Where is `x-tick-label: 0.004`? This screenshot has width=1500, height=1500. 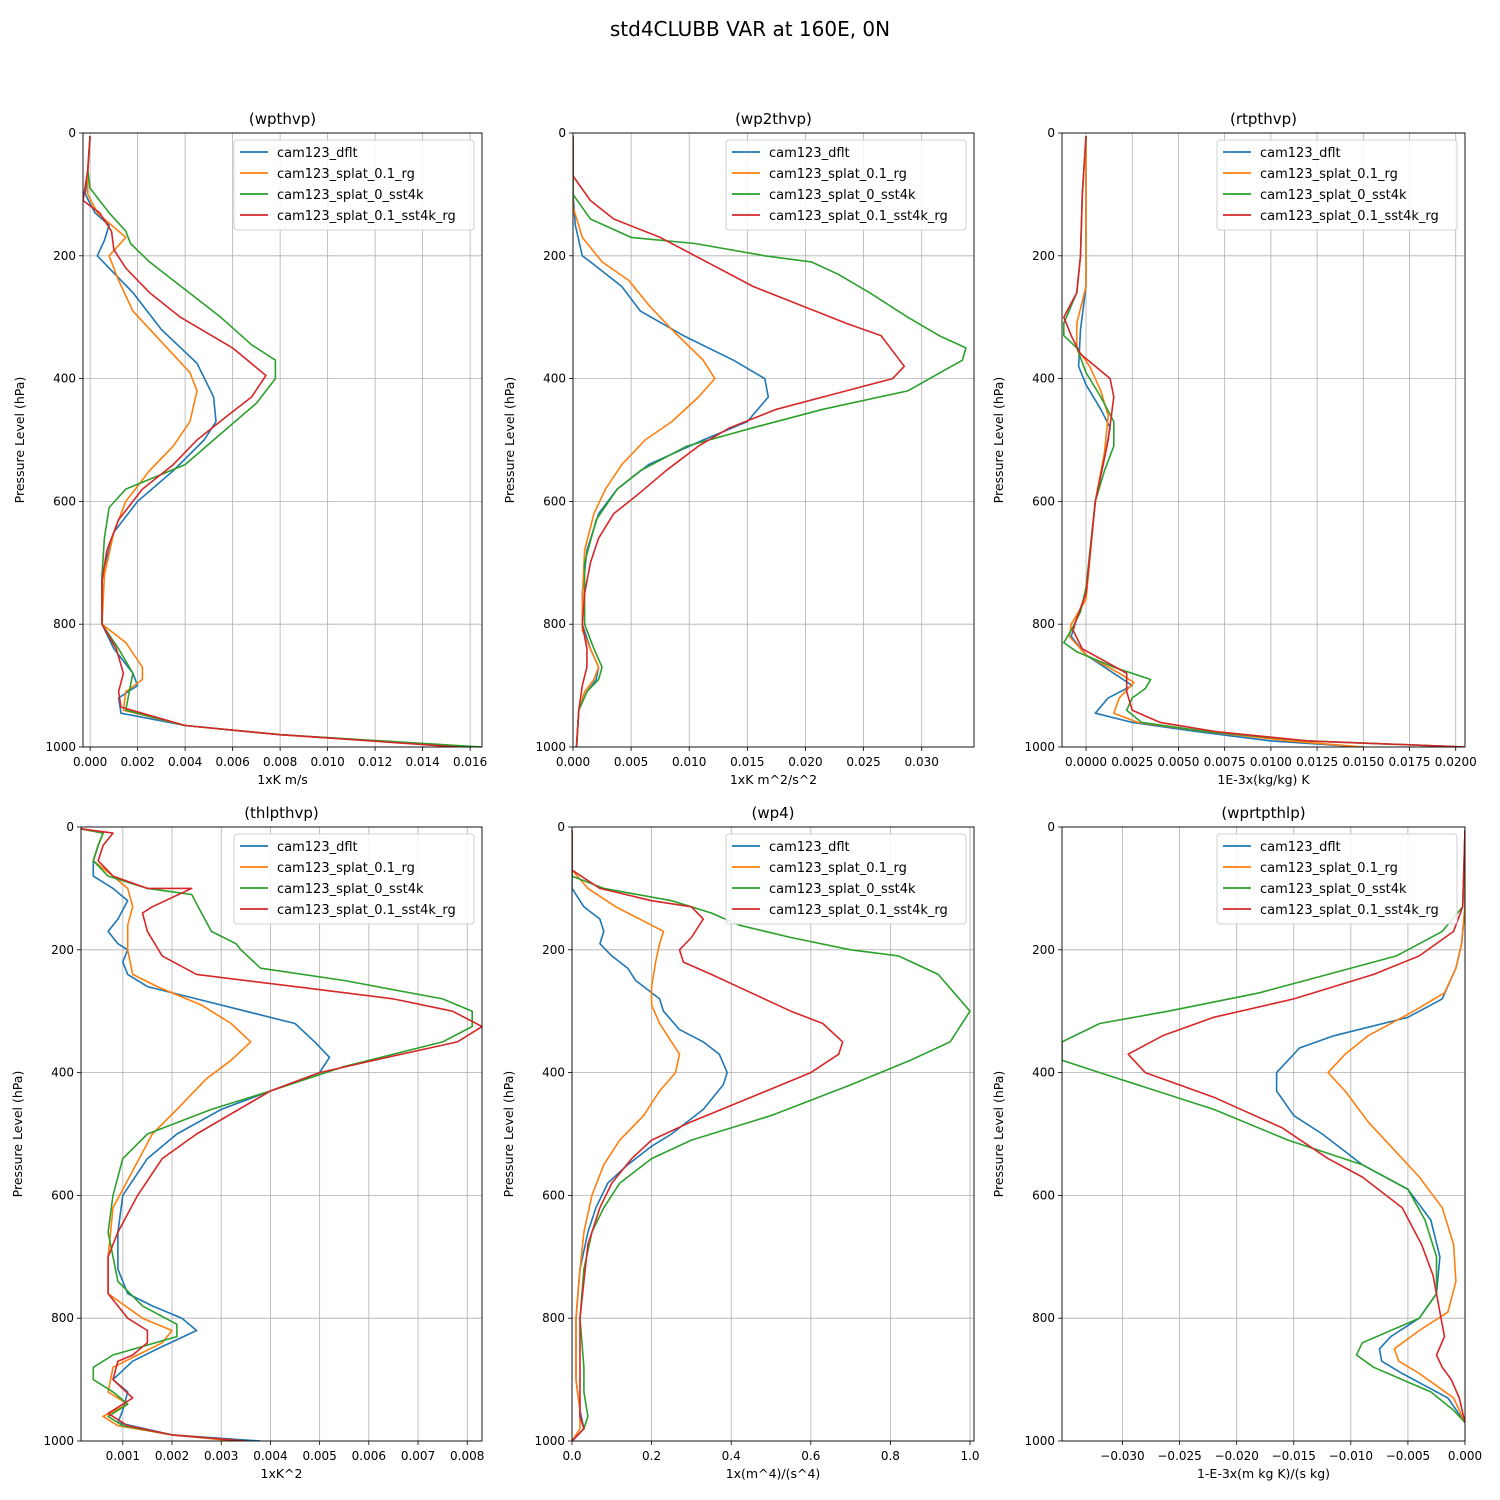 x-tick-label: 0.004 is located at coordinates (185, 762).